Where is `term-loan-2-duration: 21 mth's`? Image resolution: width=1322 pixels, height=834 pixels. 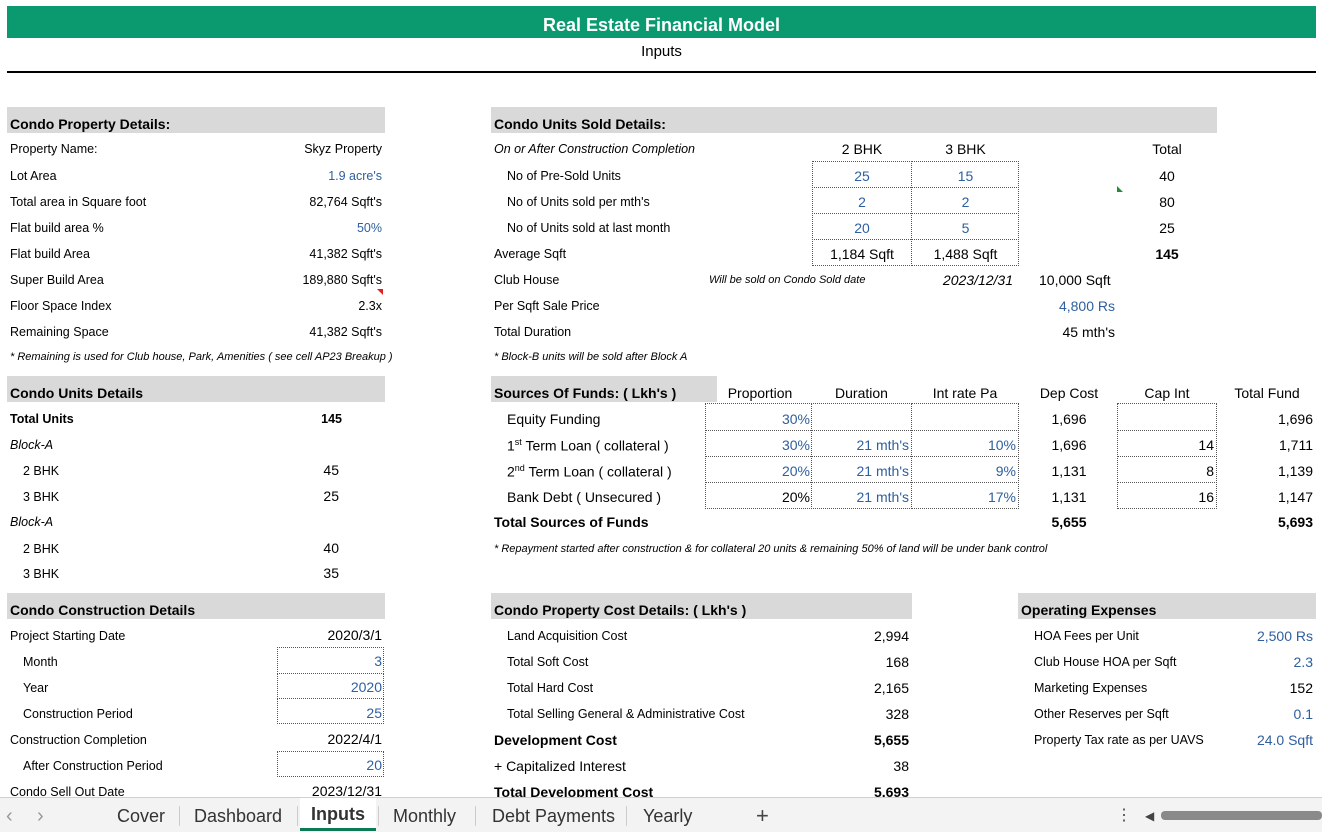 term-loan-2-duration: 21 mth's is located at coordinates (882, 471).